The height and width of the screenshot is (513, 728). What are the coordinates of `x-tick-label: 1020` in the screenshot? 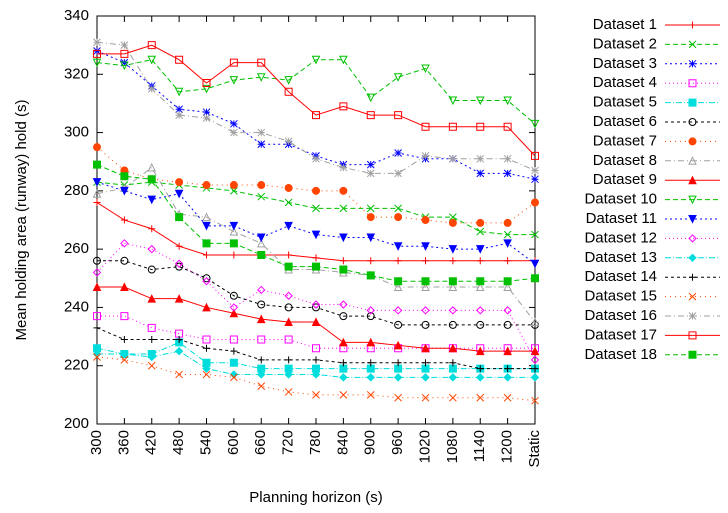 It's located at (424, 446).